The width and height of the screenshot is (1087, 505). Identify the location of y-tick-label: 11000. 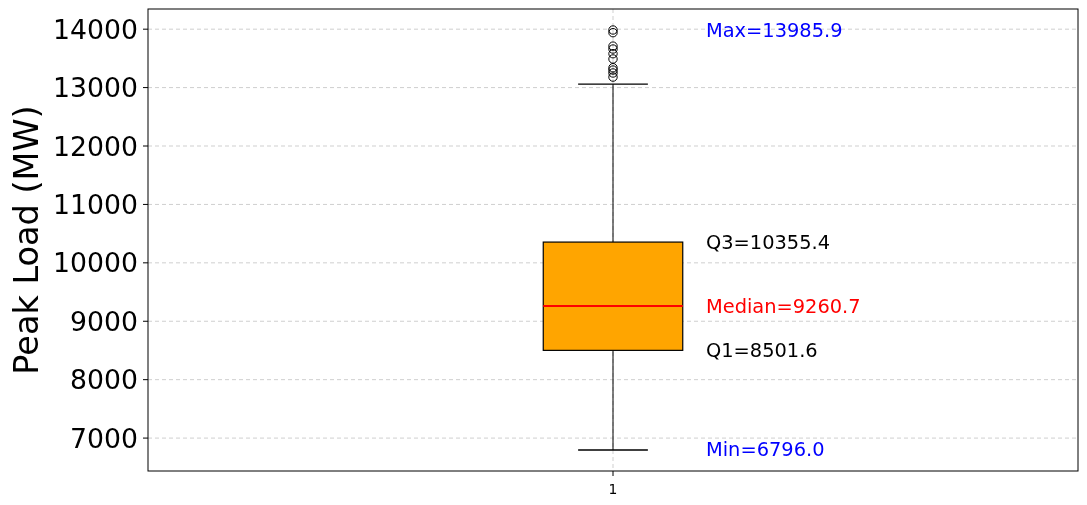
(95, 204).